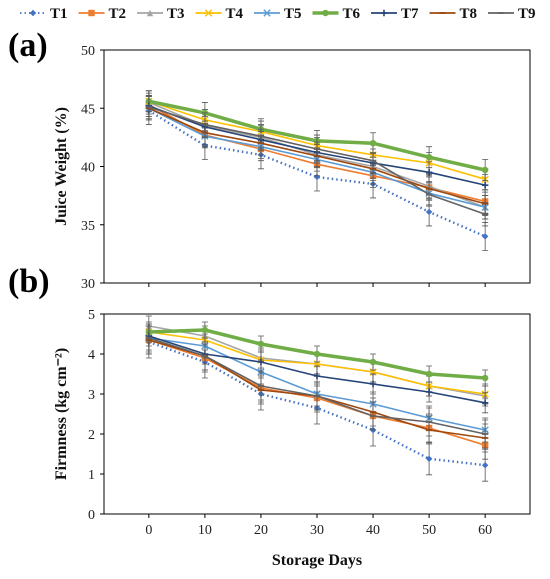 The image size is (550, 579). Describe the element at coordinates (91, 435) in the screenshot. I see `y-tick-label-b: 2` at that location.